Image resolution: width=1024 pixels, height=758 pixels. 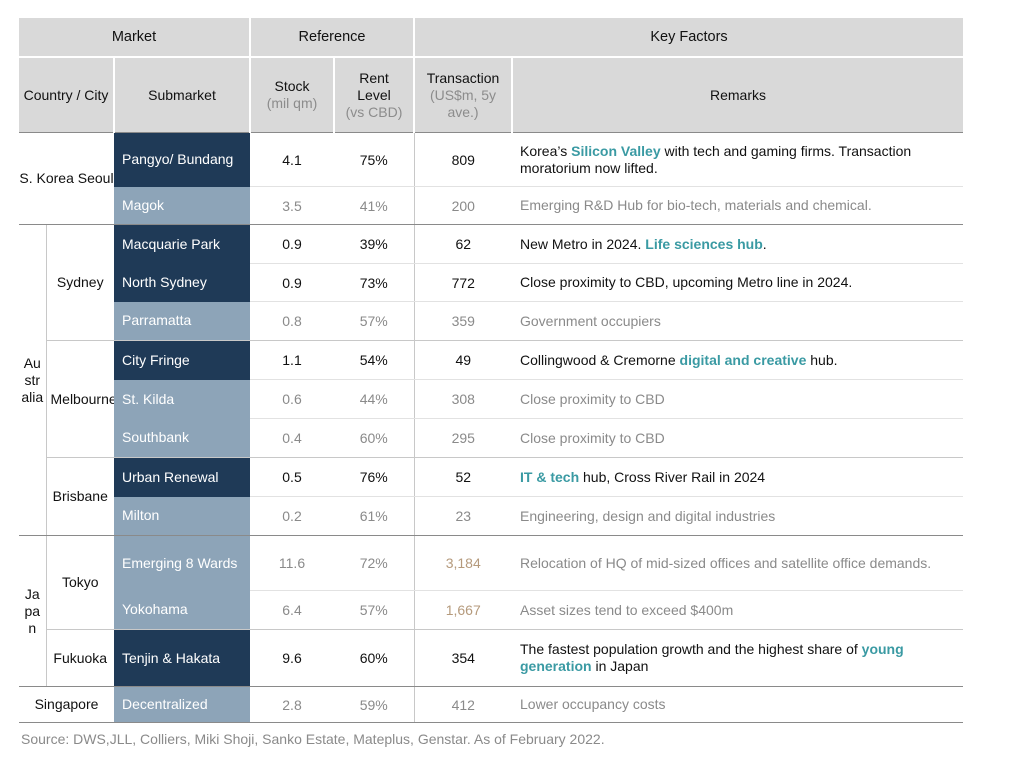 What do you see at coordinates (600, 359) in the screenshot?
I see `remark-text: Collingwood & Cremorne` at bounding box center [600, 359].